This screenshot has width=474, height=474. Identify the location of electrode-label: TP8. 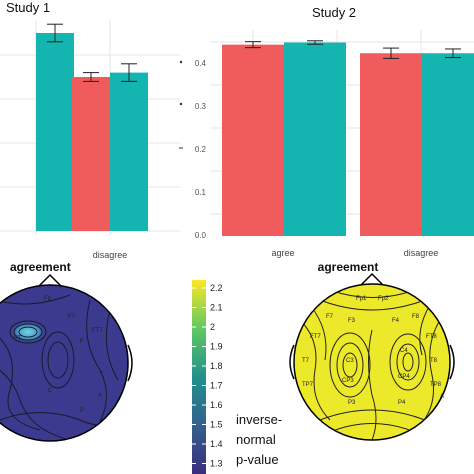
(436, 385).